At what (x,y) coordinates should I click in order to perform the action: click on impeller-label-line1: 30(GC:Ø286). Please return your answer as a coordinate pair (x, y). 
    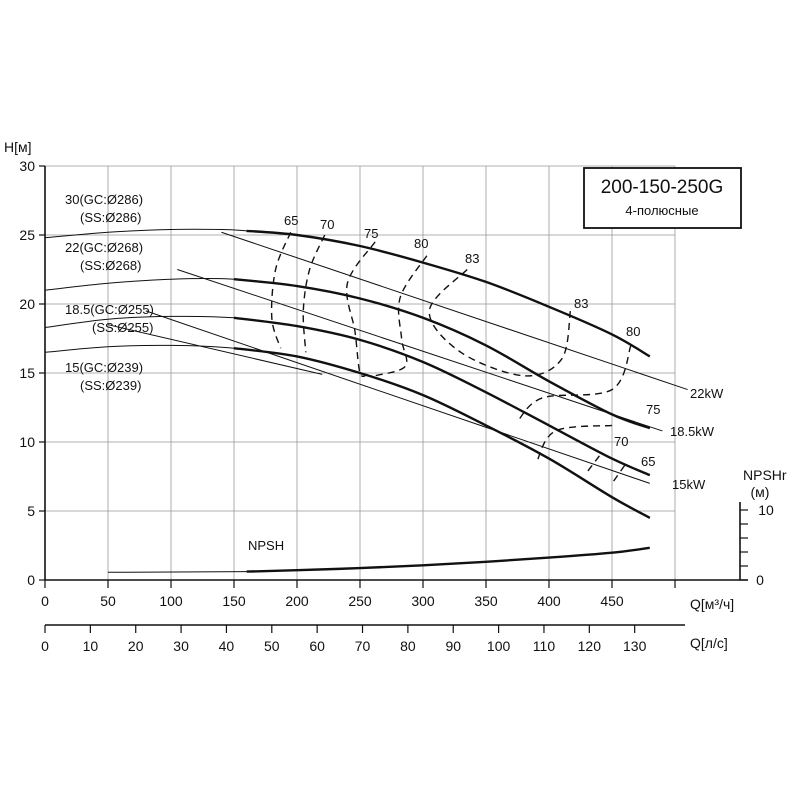
    Looking at the image, I should click on (104, 199).